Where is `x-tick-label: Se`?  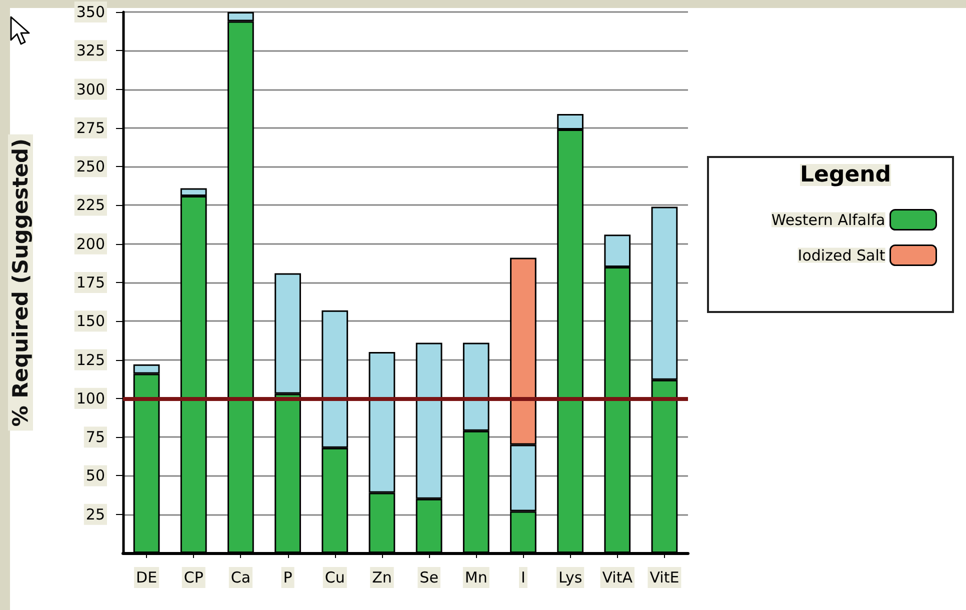 x-tick-label: Se is located at coordinates (429, 577).